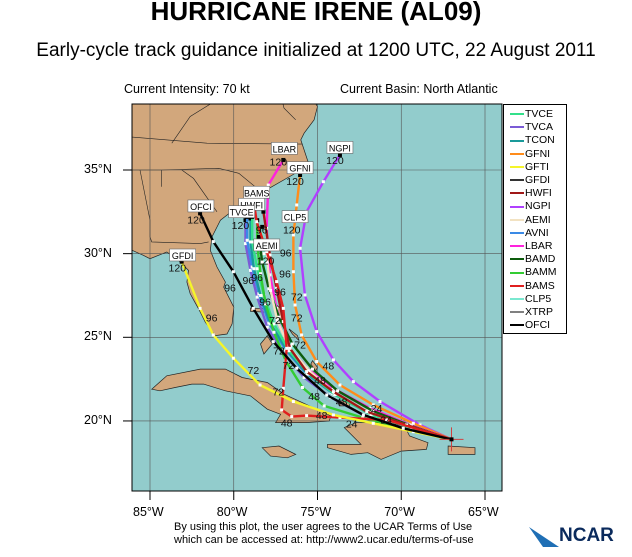 The width and height of the screenshot is (632, 557). Describe the element at coordinates (262, 230) in the screenshot. I see `forecast-hour-label: 96` at that location.